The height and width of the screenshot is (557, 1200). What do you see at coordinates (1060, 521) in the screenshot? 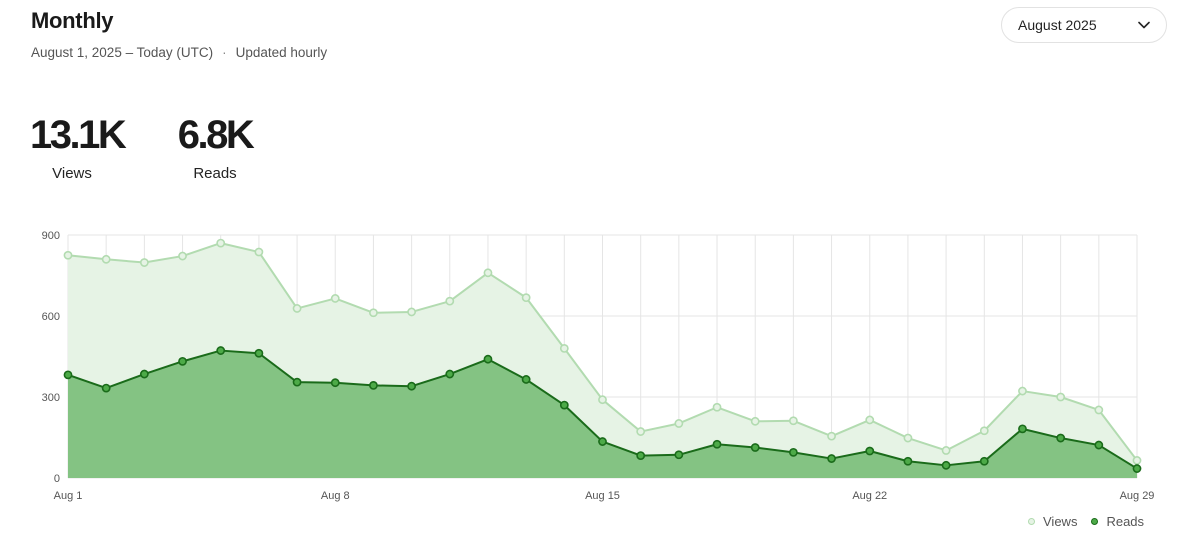
I see `legend-views-label: Views` at bounding box center [1060, 521].